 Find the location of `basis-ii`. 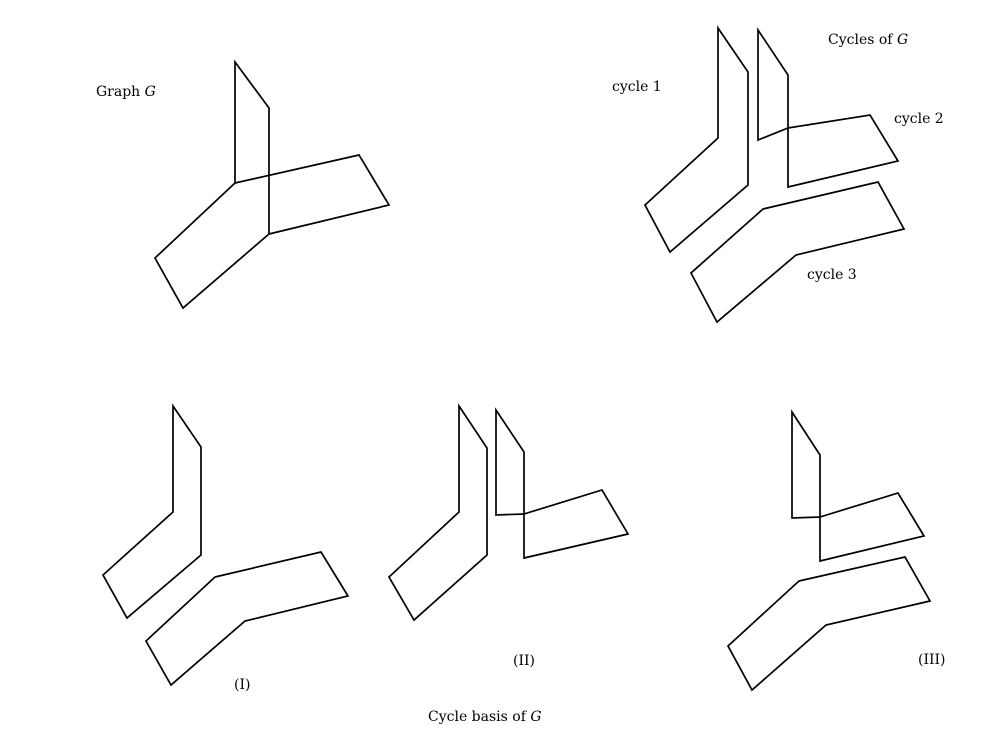

basis-ii is located at coordinates (508, 512).